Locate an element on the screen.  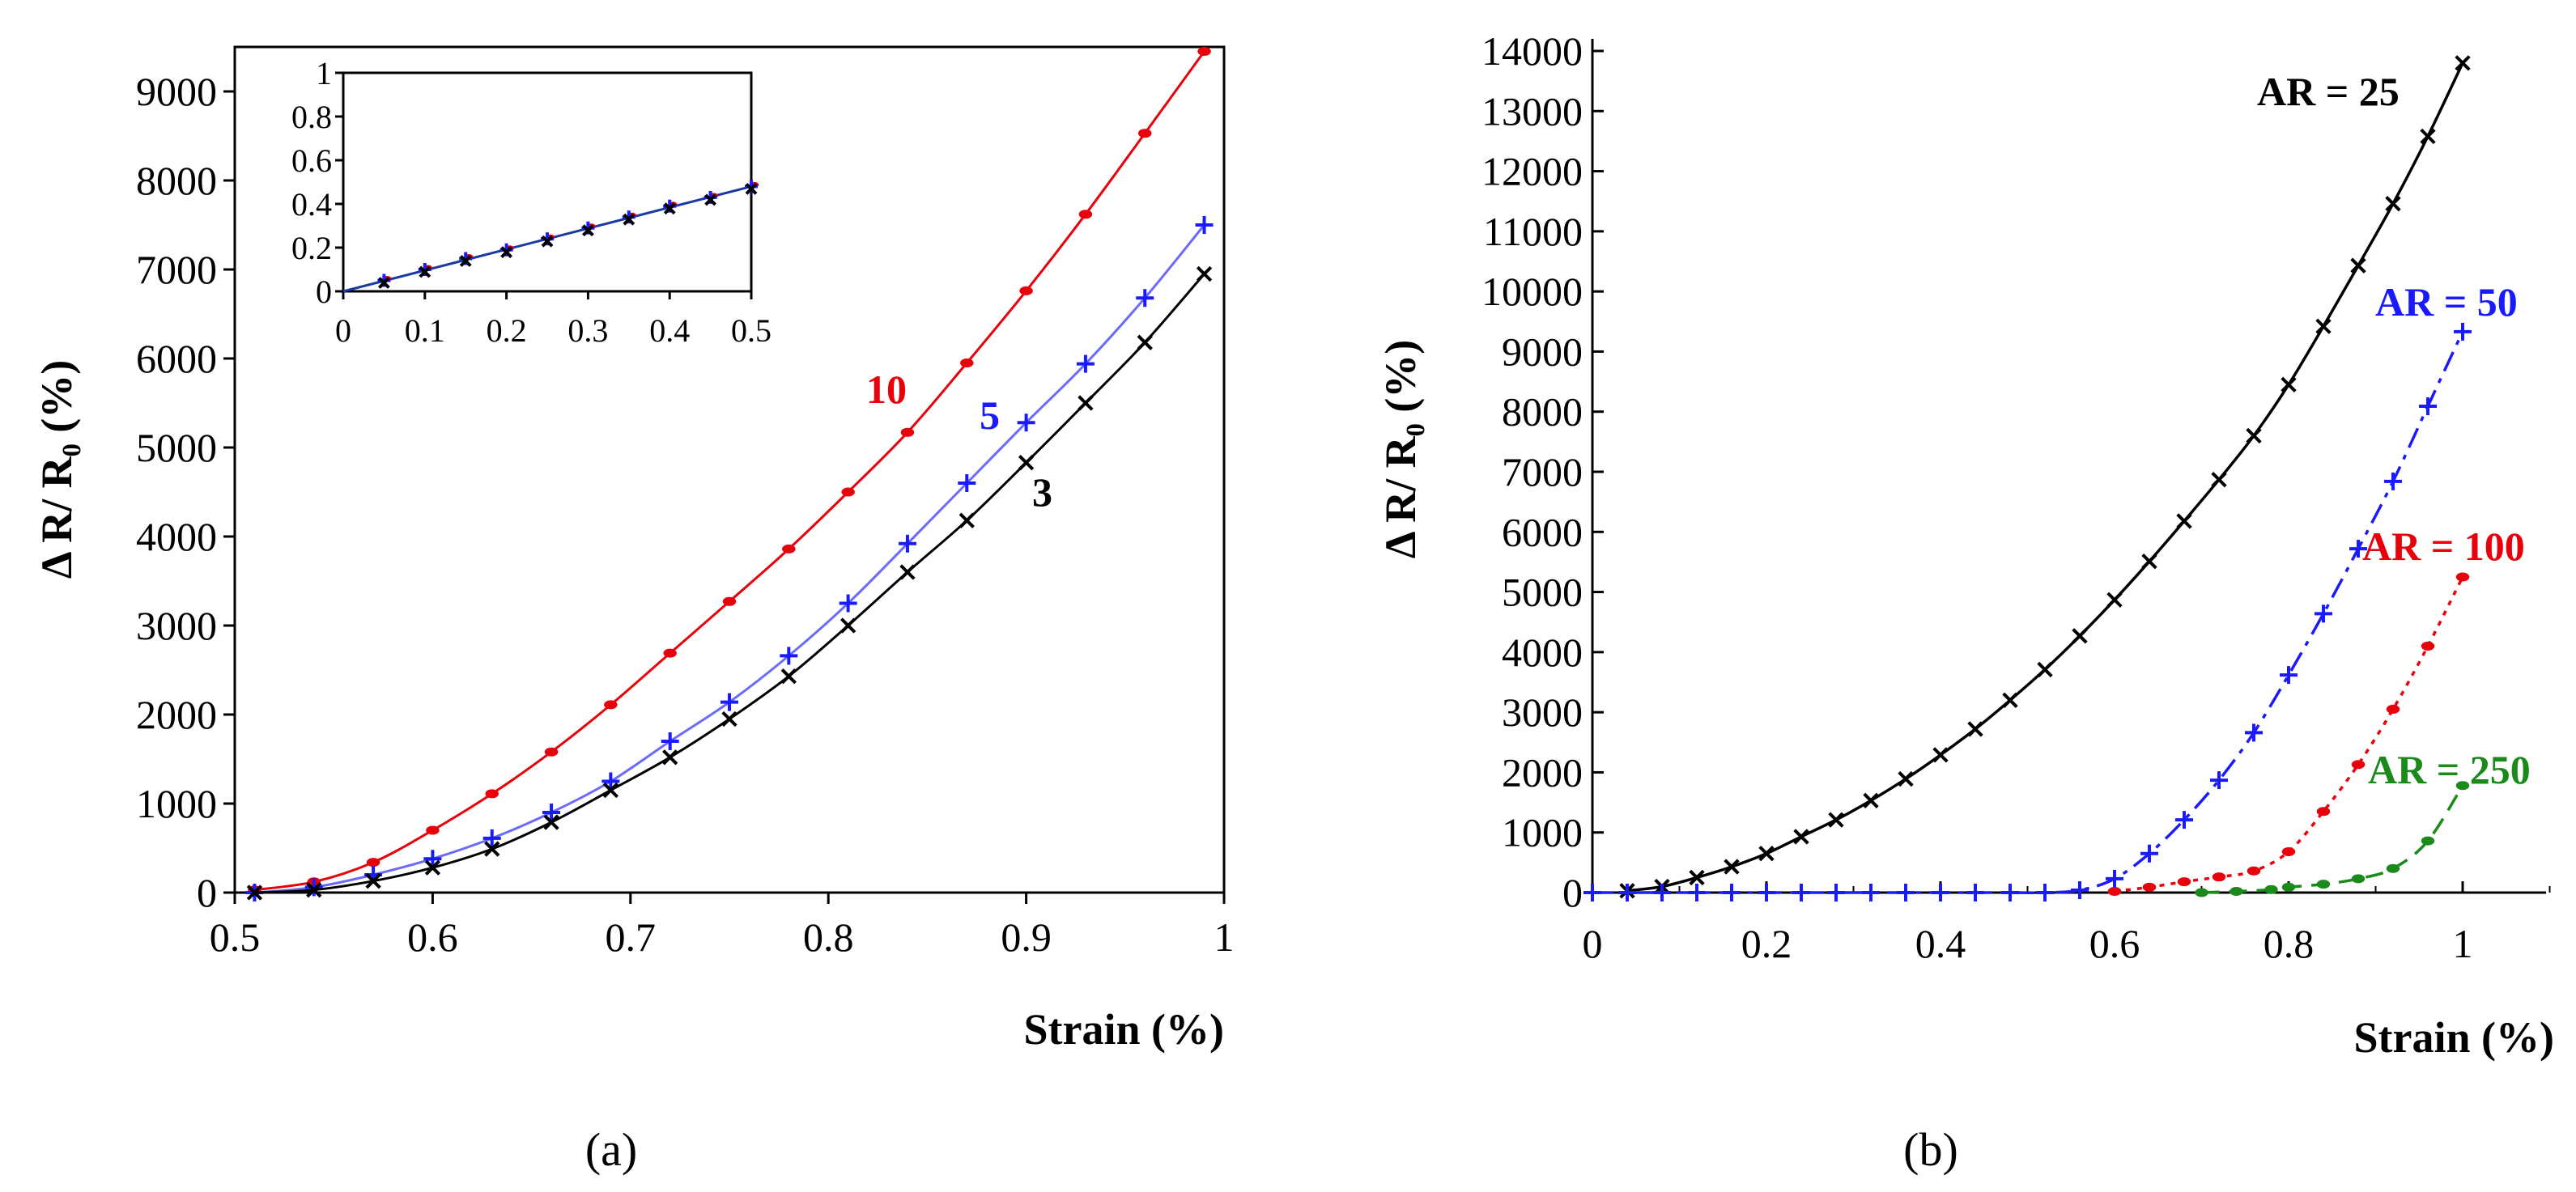
a-xtick-label: 0.5 is located at coordinates (235, 937).